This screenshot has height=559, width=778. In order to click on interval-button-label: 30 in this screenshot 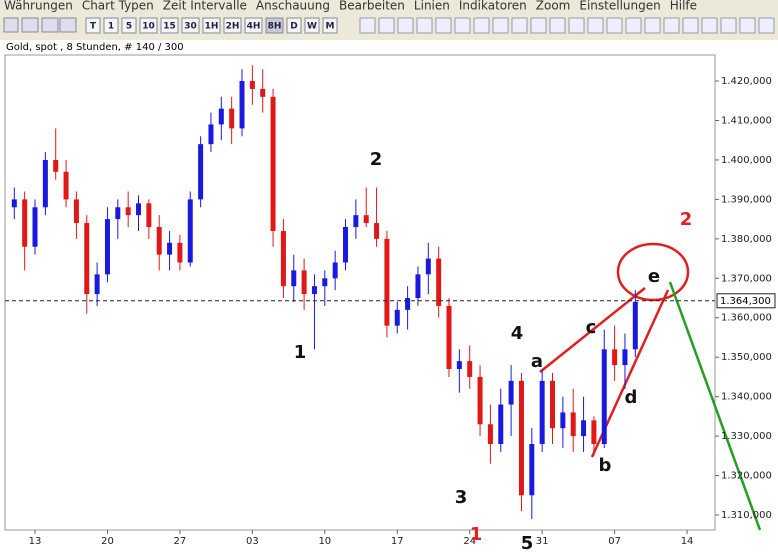, I will do `click(190, 27)`.